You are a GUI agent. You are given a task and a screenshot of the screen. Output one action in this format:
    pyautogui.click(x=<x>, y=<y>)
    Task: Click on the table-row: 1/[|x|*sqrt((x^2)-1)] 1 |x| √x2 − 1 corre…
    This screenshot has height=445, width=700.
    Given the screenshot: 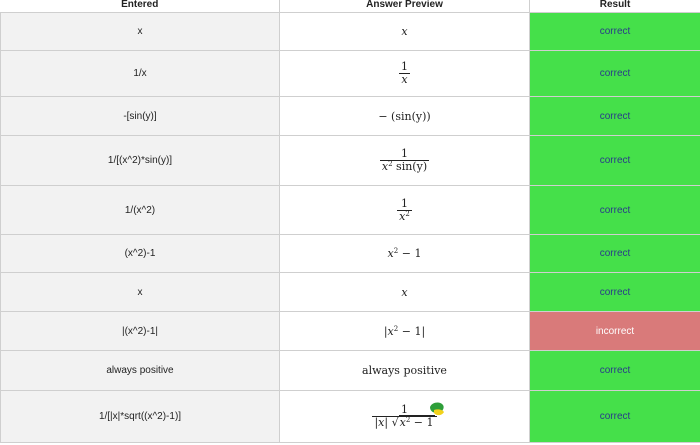 What is the action you would take?
    pyautogui.click(x=350, y=416)
    